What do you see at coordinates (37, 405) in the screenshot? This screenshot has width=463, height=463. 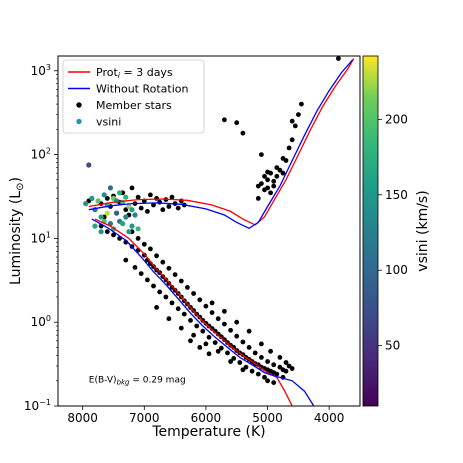 I see `y-tick-label: 10⁻¹` at bounding box center [37, 405].